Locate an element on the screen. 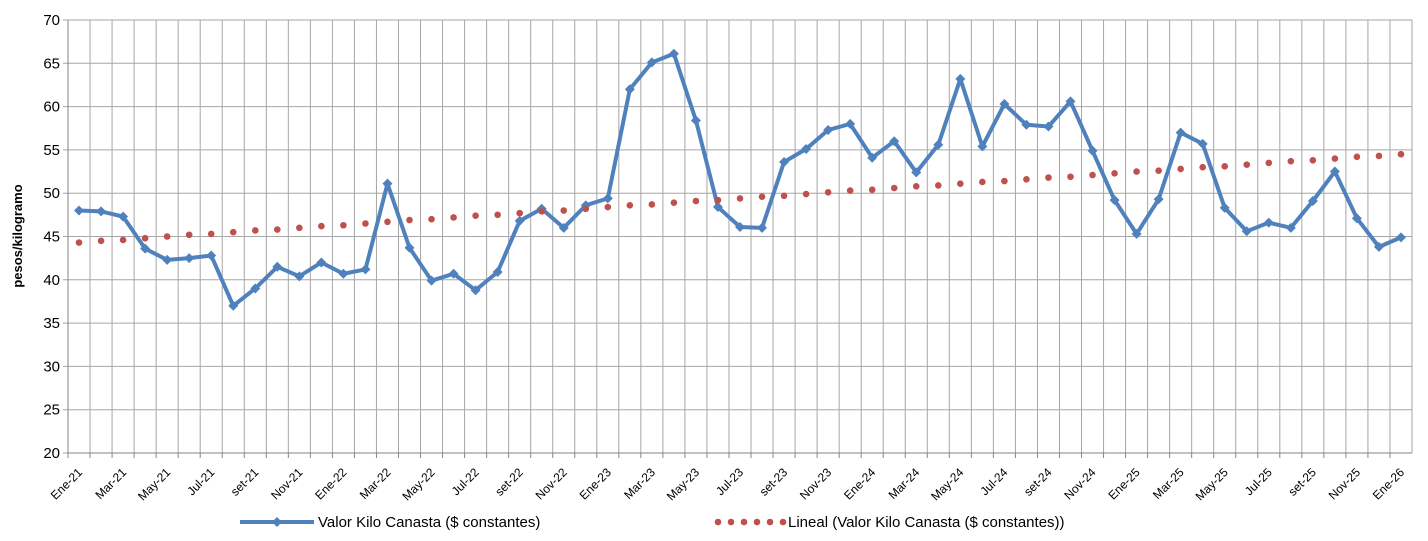  x-tick-label: Ene-25 is located at coordinates (1123, 483).